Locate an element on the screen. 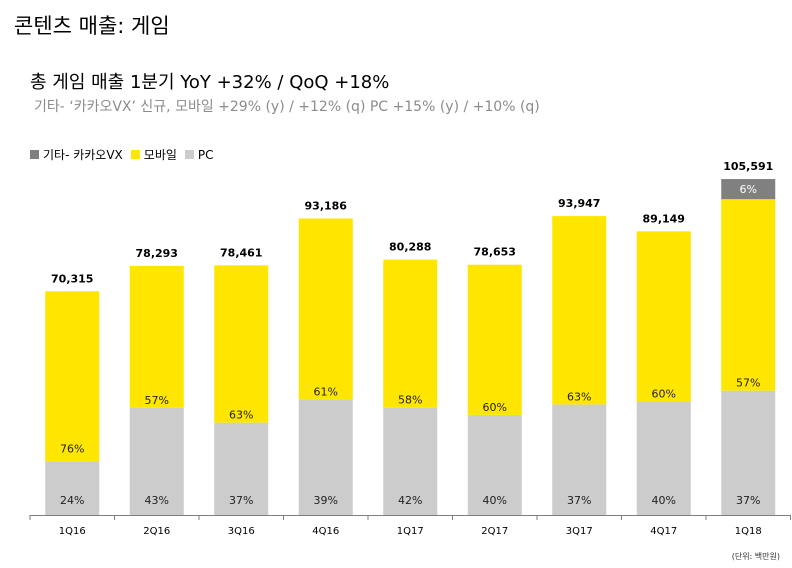  legend-swatch-other is located at coordinates (34, 154).